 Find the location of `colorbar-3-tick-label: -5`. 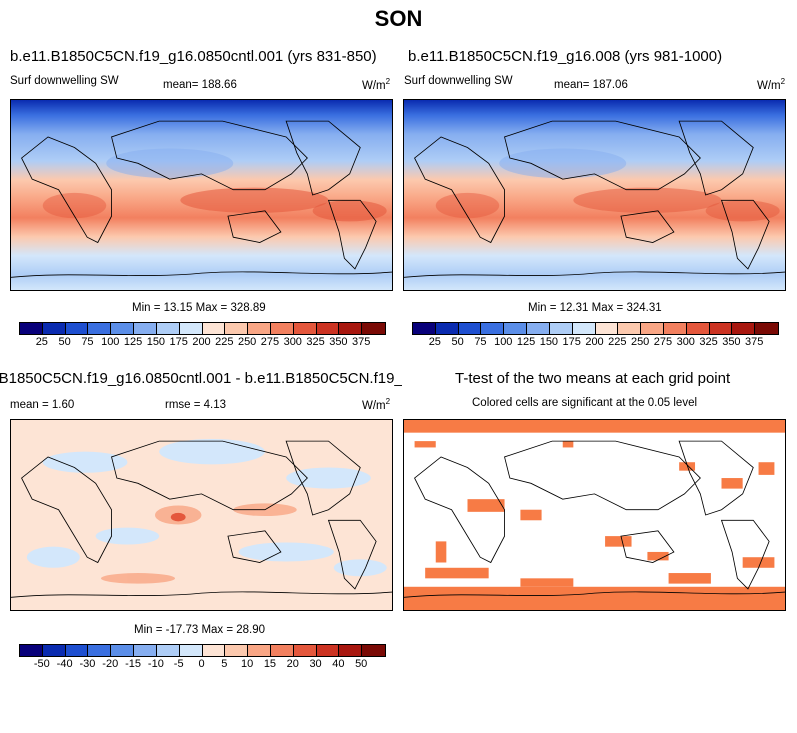

colorbar-3-tick-label: -5 is located at coordinates (179, 664).